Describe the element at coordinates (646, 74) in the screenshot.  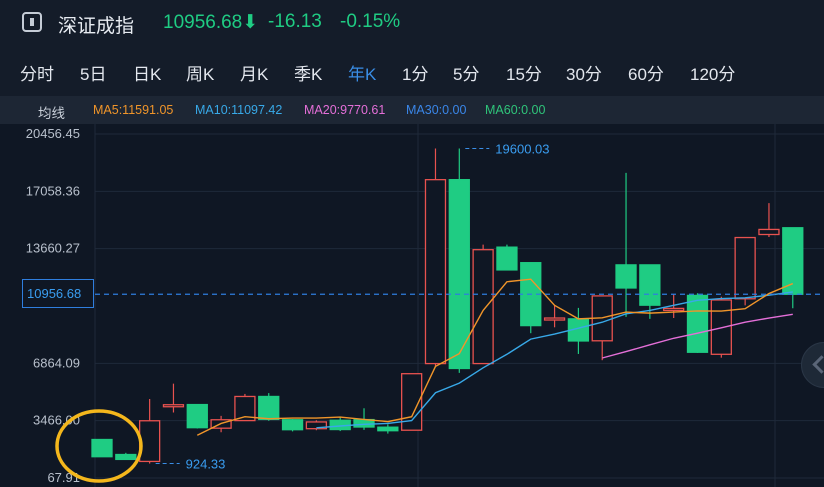
I see `tab-60min: 60分` at that location.